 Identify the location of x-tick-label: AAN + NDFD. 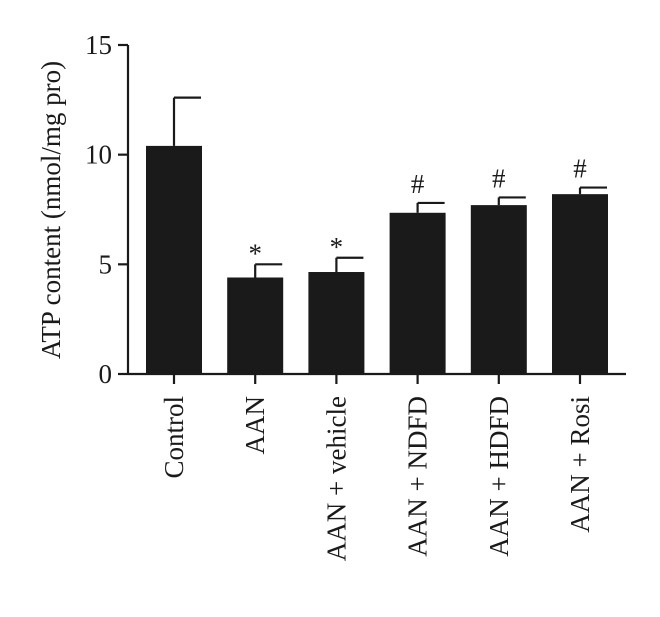
(418, 476).